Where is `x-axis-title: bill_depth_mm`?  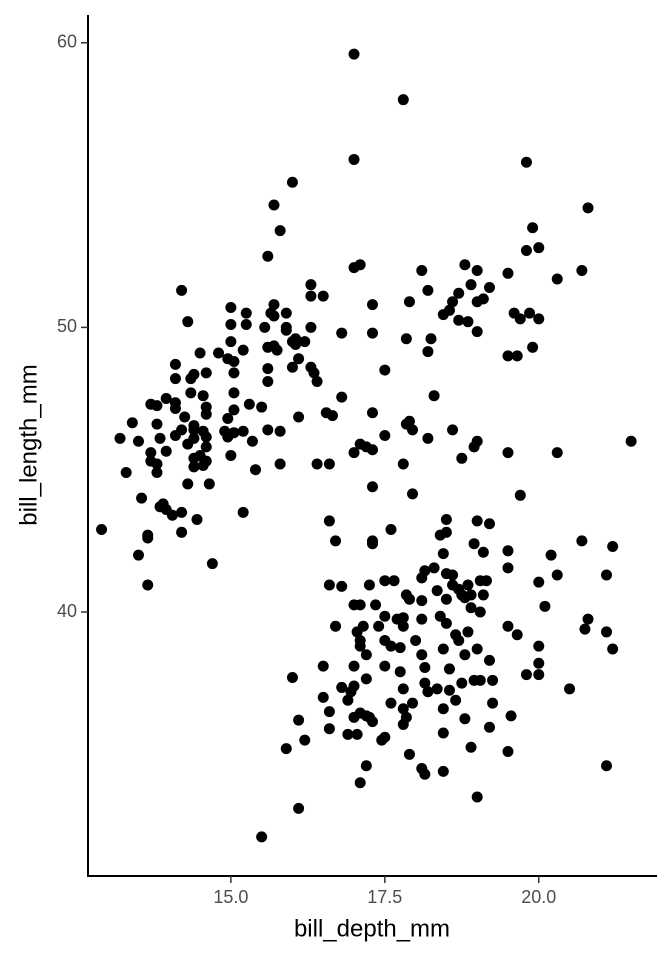
x-axis-title: bill_depth_mm is located at coordinates (372, 928).